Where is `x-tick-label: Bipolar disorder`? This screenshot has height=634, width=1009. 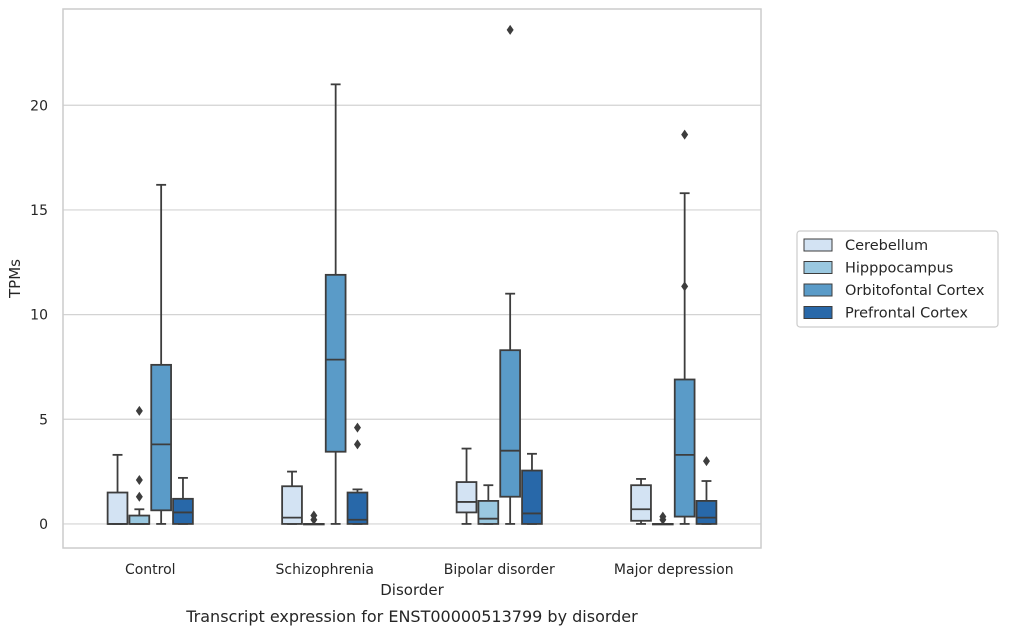
x-tick-label: Bipolar disorder is located at coordinates (499, 570).